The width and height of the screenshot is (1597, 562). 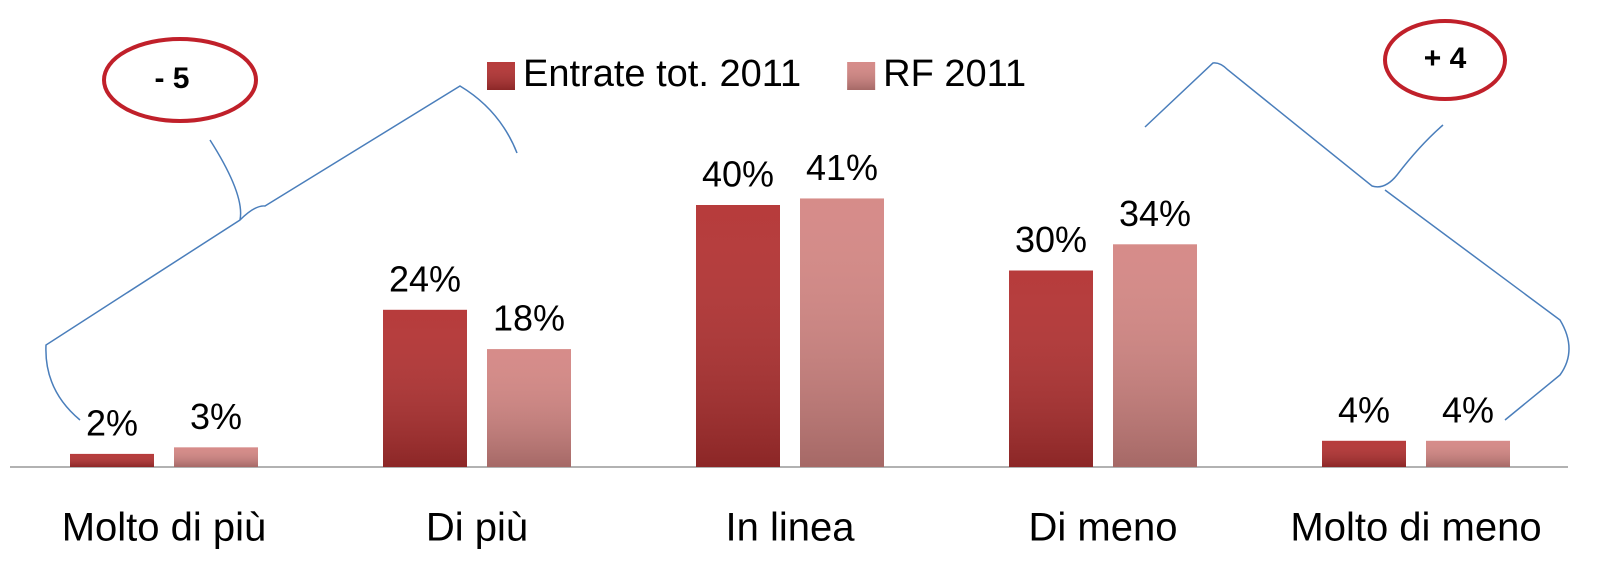 What do you see at coordinates (1155, 213) in the screenshot?
I see `value-label: 34%` at bounding box center [1155, 213].